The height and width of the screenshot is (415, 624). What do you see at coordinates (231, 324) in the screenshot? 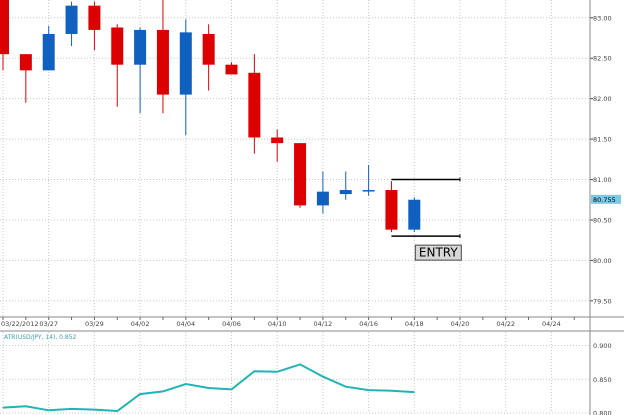
I see `x-tick-label: 04/06` at bounding box center [231, 324].